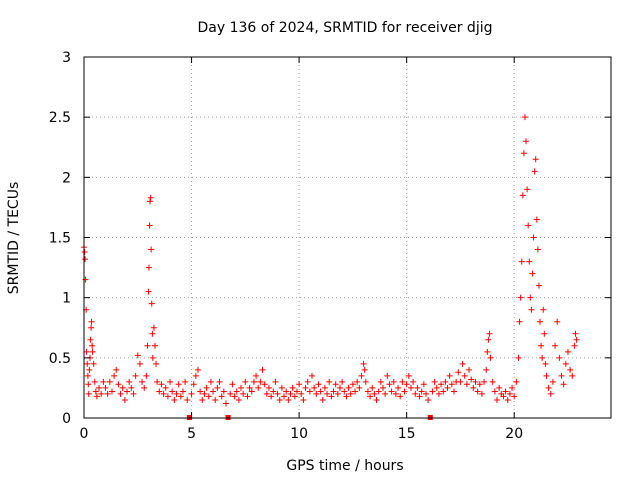 The height and width of the screenshot is (480, 640). I want to click on y-axis-label: SRMTID / TECUs, so click(14, 238).